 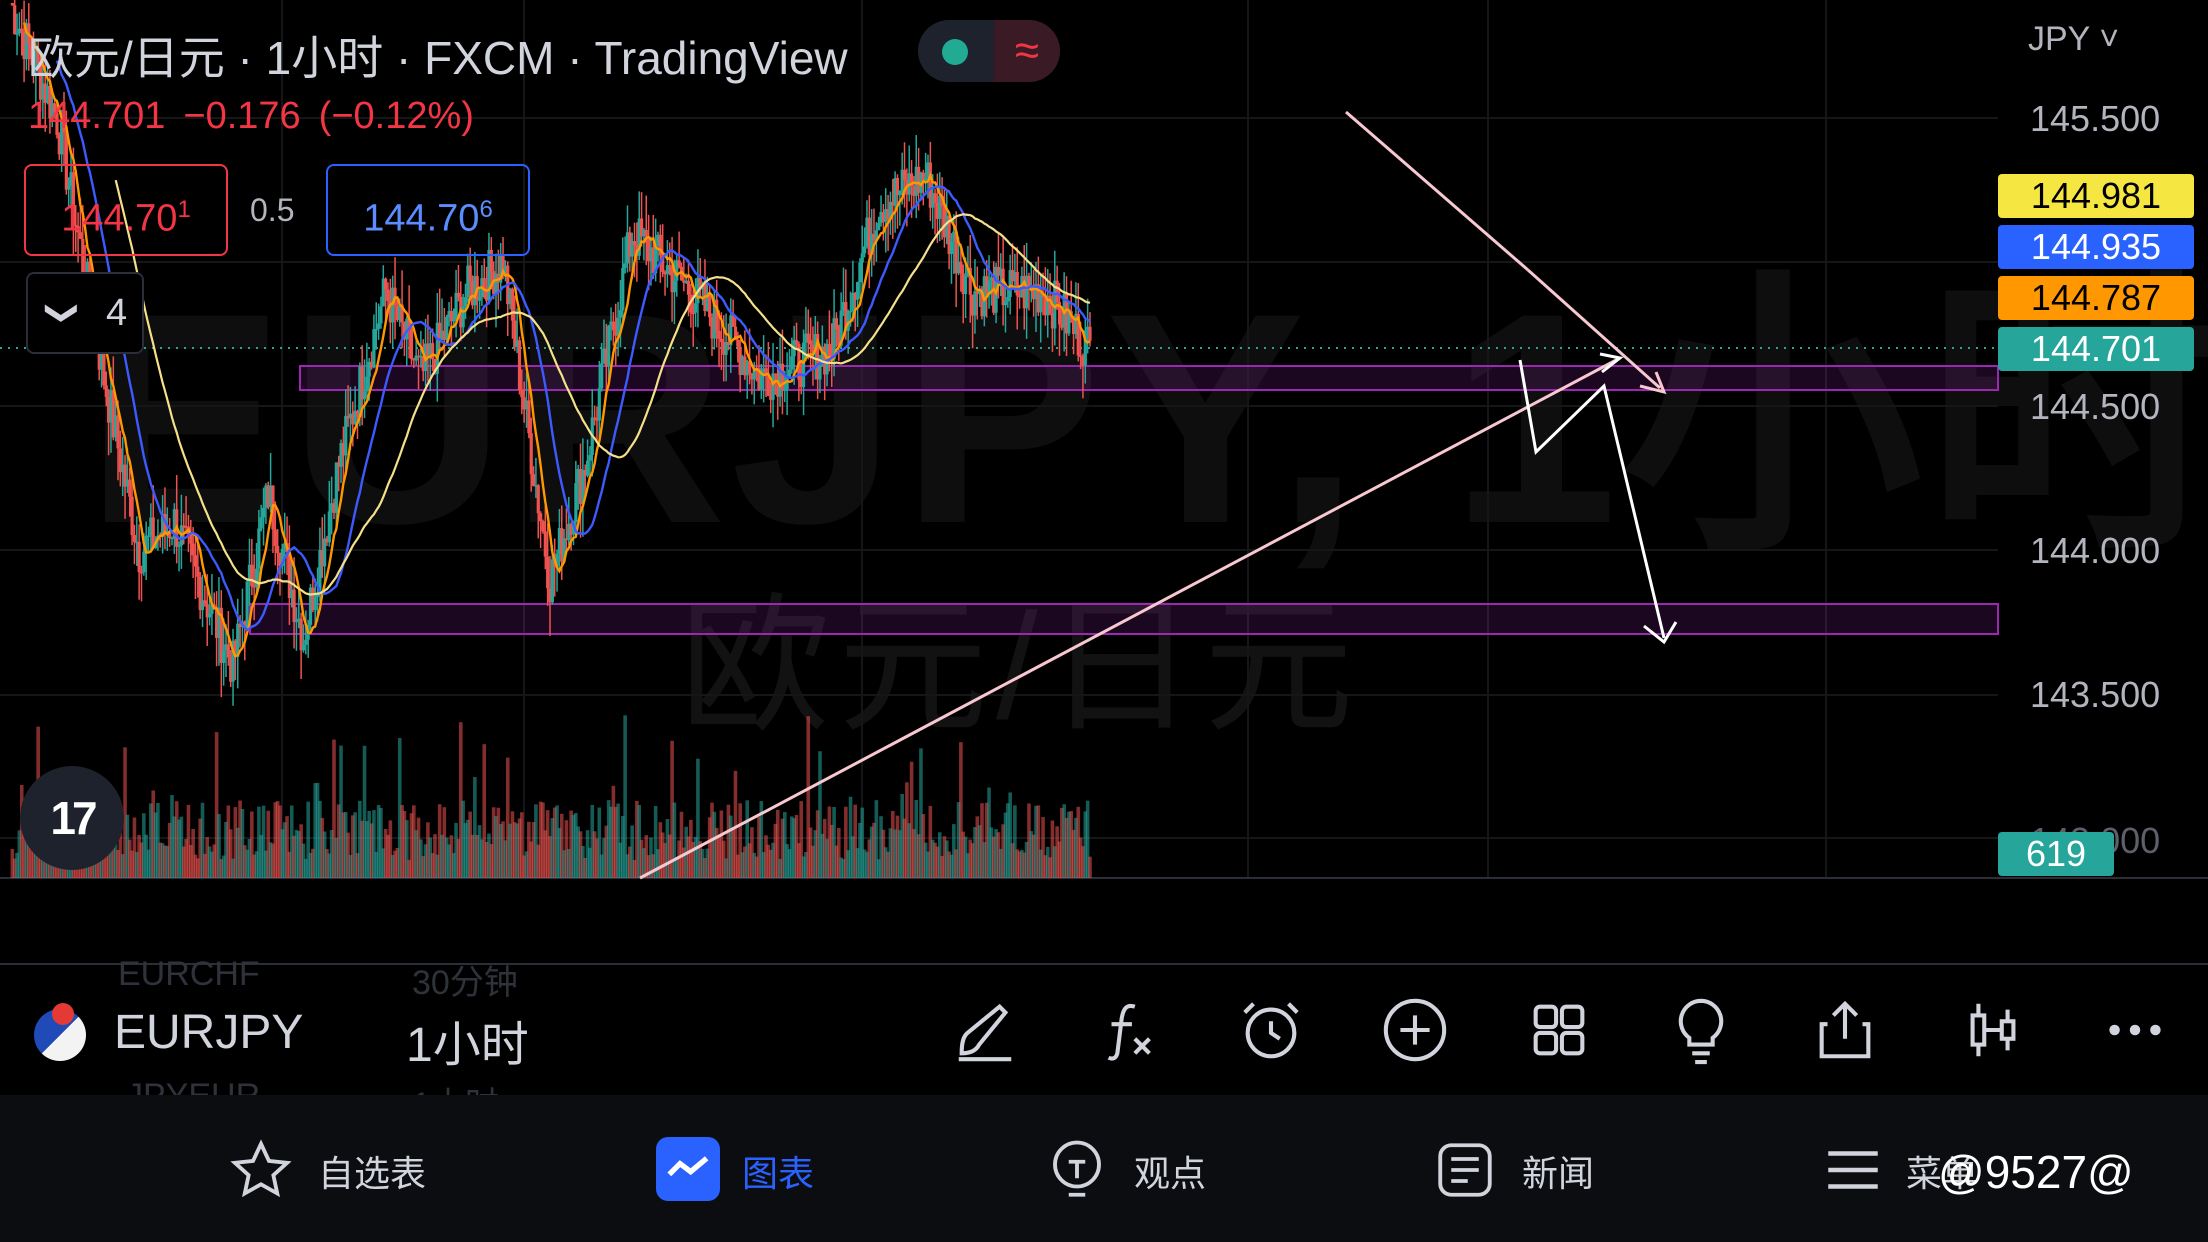 What do you see at coordinates (2096, 196) in the screenshot?
I see `ma-yellow-price-tag: 144.981` at bounding box center [2096, 196].